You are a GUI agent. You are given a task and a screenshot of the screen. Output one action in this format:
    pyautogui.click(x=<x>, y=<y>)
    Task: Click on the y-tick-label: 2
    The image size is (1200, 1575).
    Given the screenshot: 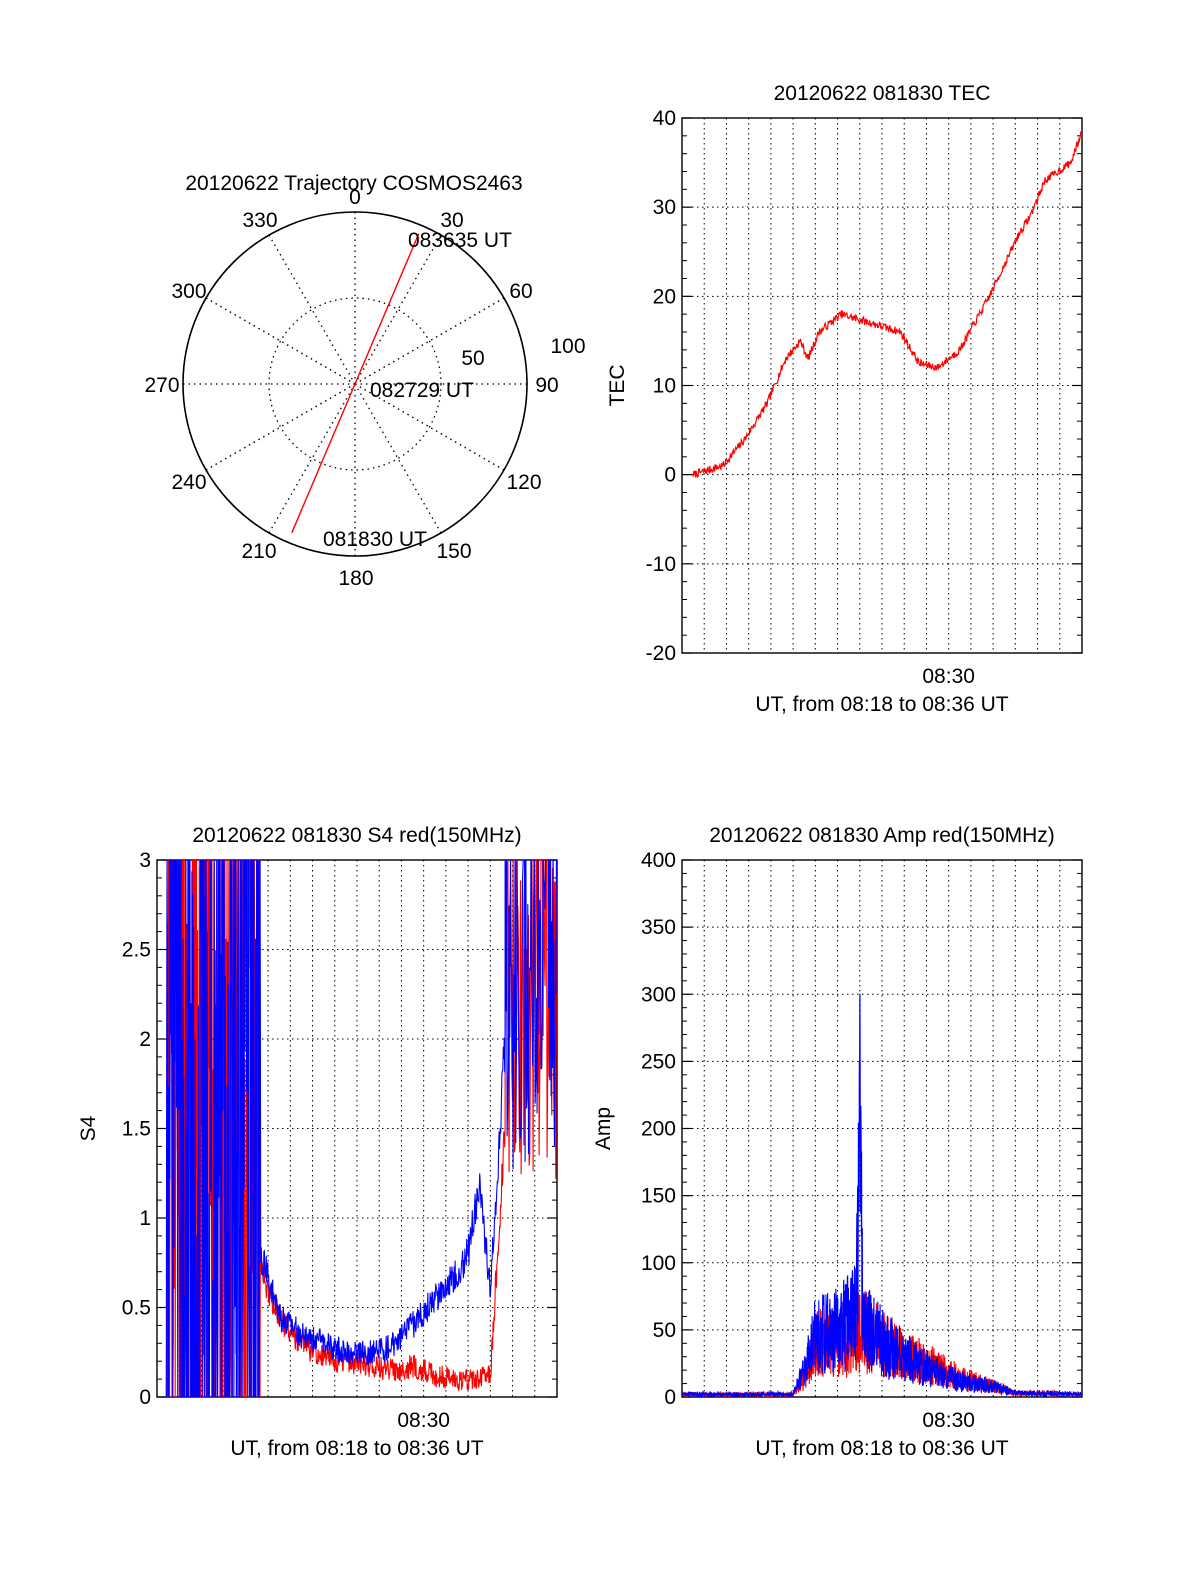 What is the action you would take?
    pyautogui.click(x=145, y=1039)
    